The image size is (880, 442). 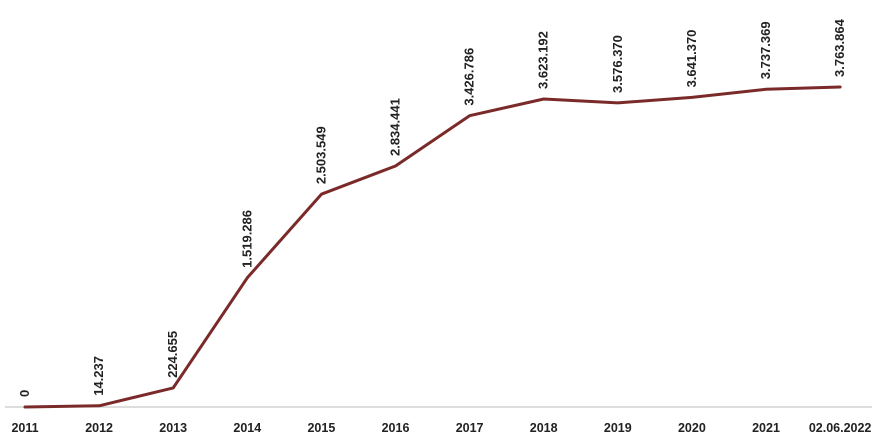 I want to click on x-tick-label-11: 02.06.2022, so click(x=840, y=428).